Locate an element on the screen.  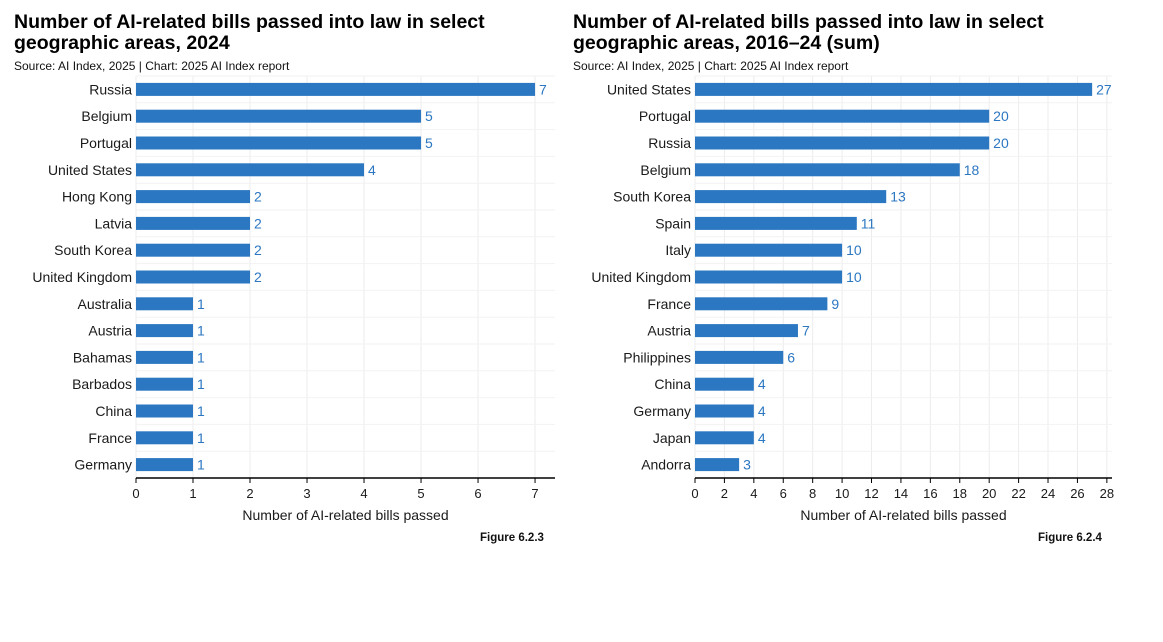
x-tick-label: 24 is located at coordinates (1048, 493).